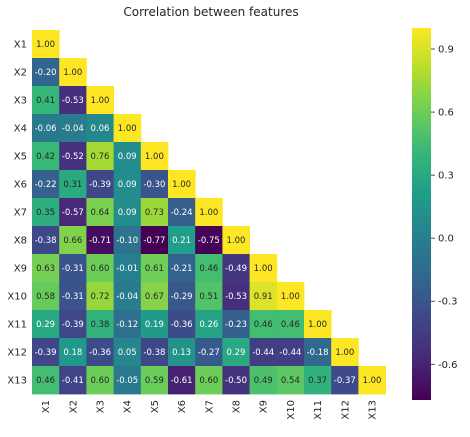  What do you see at coordinates (127, 185) in the screenshot?
I see `heatmap-cell-label: 0.09` at bounding box center [127, 185].